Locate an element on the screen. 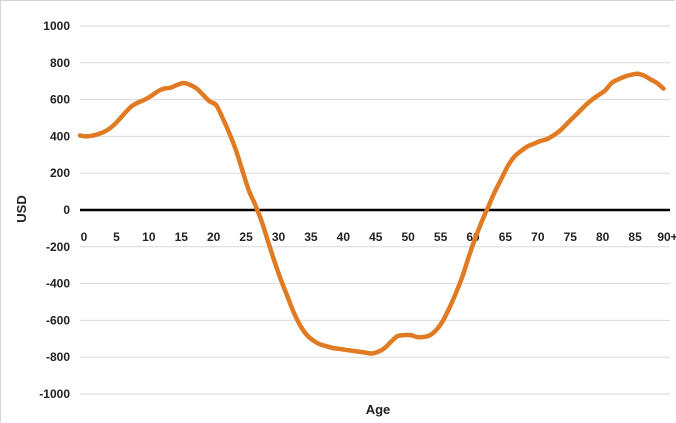  x-tick-label: 55 is located at coordinates (441, 237).